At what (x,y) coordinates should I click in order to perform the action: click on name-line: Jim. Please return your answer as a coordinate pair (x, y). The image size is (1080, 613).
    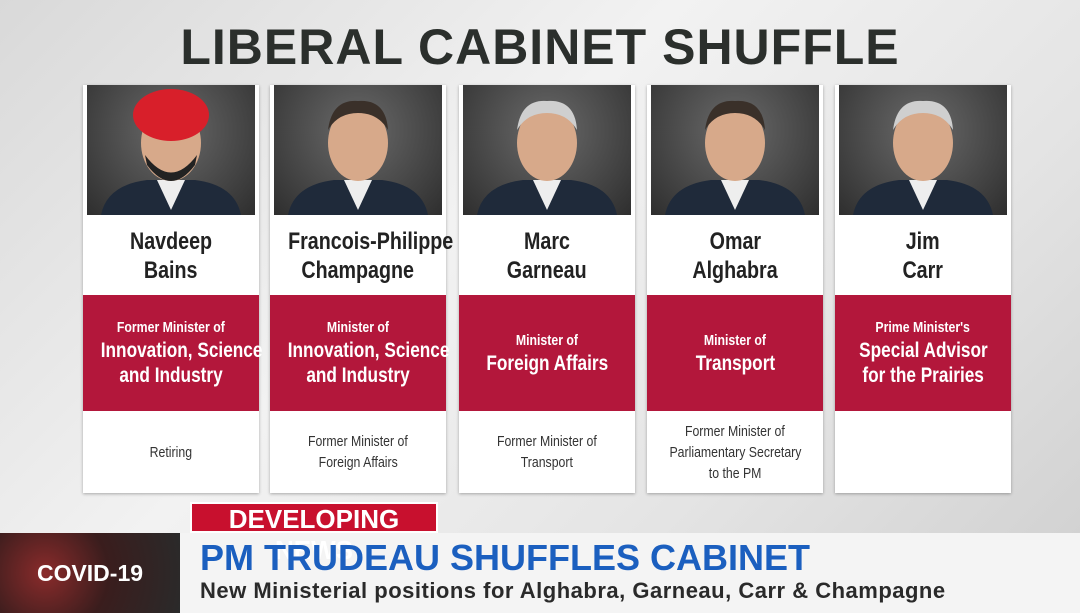
    Looking at the image, I should click on (923, 241).